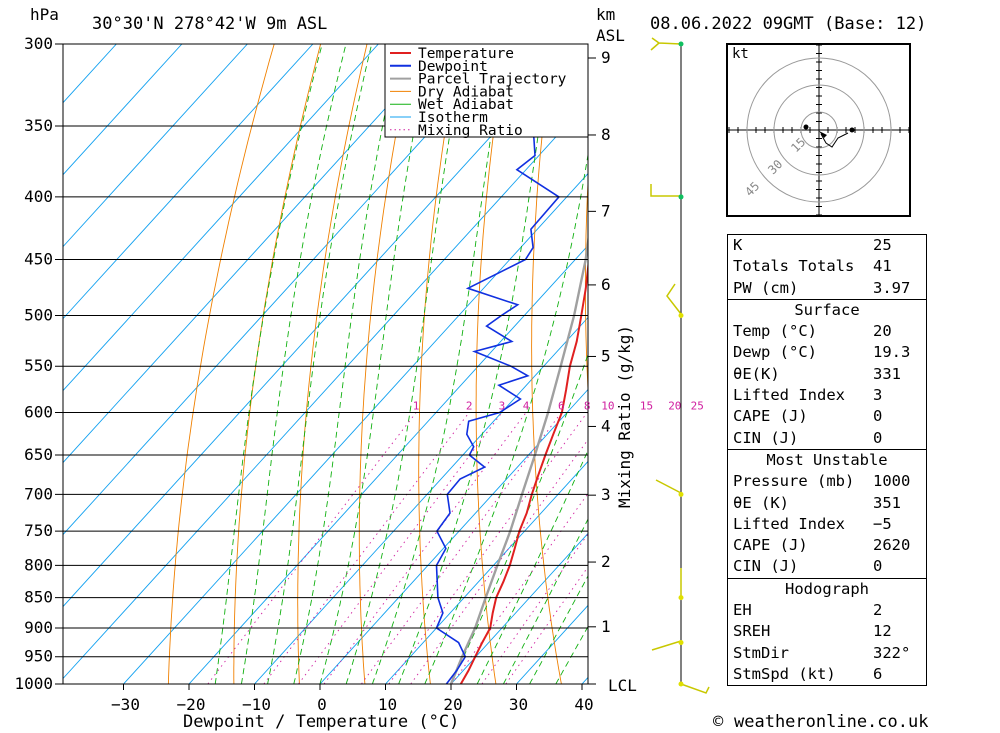 The image size is (1000, 733). What do you see at coordinates (740, 54) in the screenshot?
I see `hodograph-unit: kt` at bounding box center [740, 54].